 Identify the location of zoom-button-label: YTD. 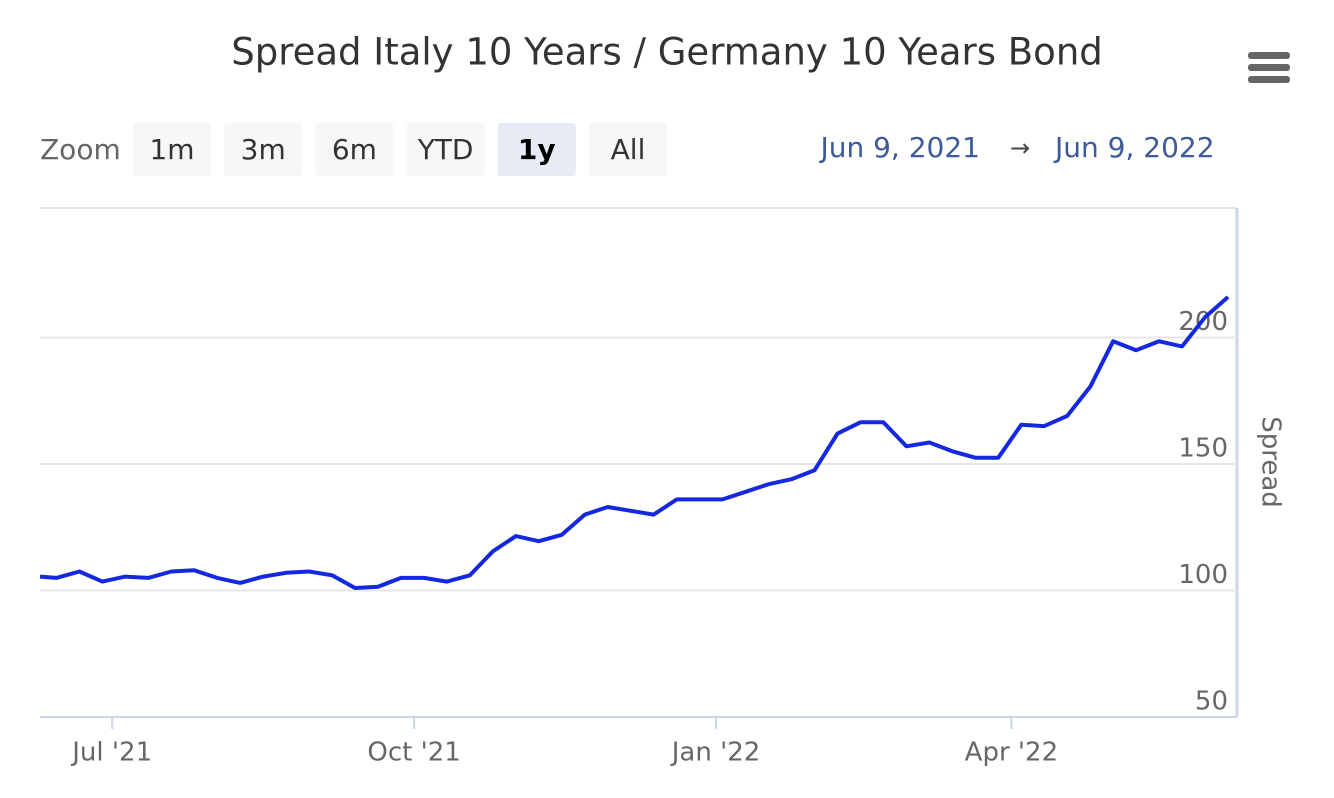
(445, 149).